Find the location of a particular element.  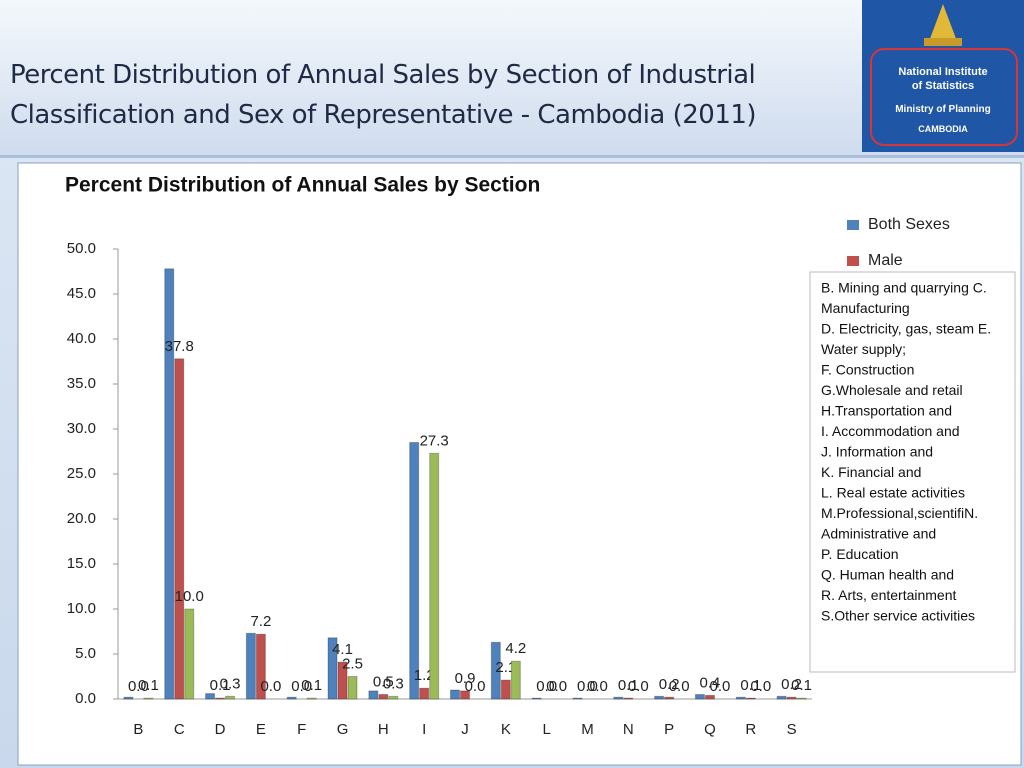

x-tick-label: J is located at coordinates (465, 729).